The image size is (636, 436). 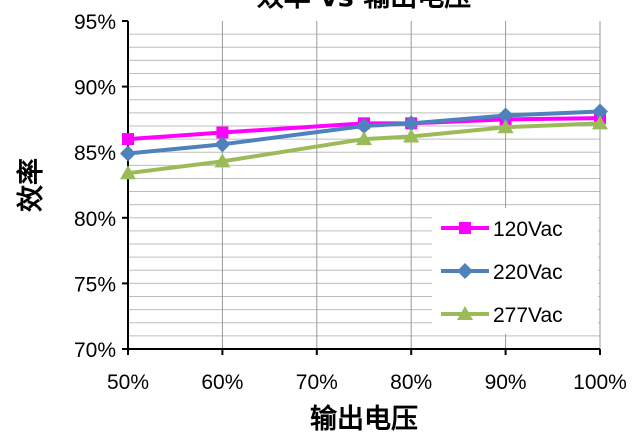 What do you see at coordinates (600, 382) in the screenshot?
I see `x-tick-label: 100%` at bounding box center [600, 382].